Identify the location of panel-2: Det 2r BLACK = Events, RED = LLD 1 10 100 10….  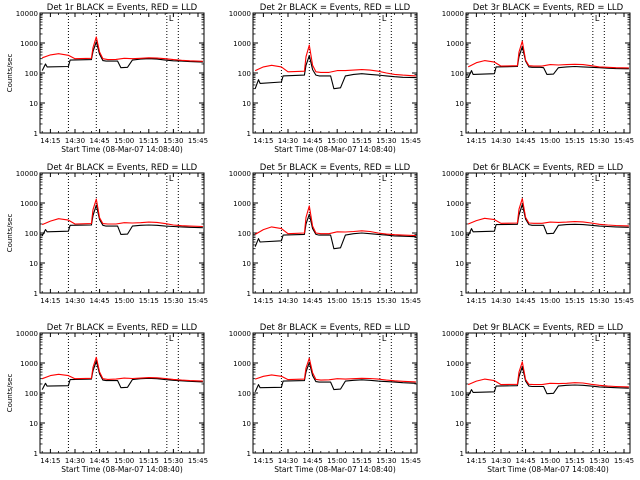
(325, 78).